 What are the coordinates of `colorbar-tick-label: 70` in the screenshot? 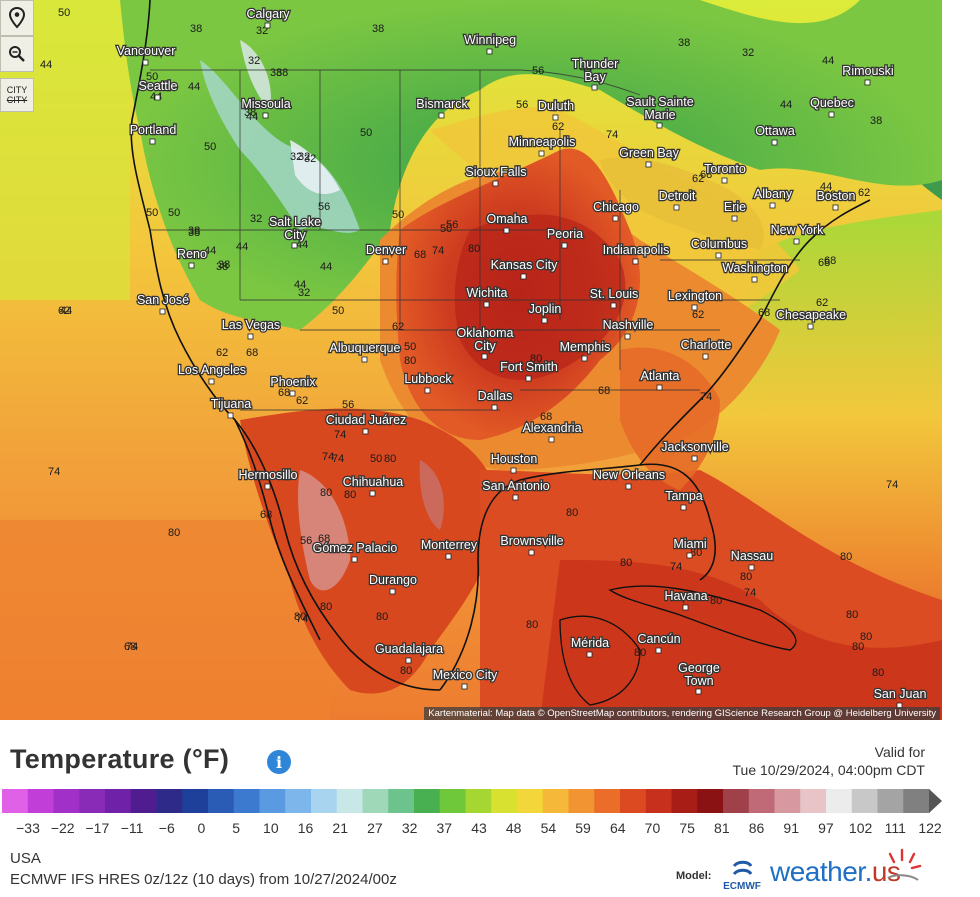 It's located at (652, 828).